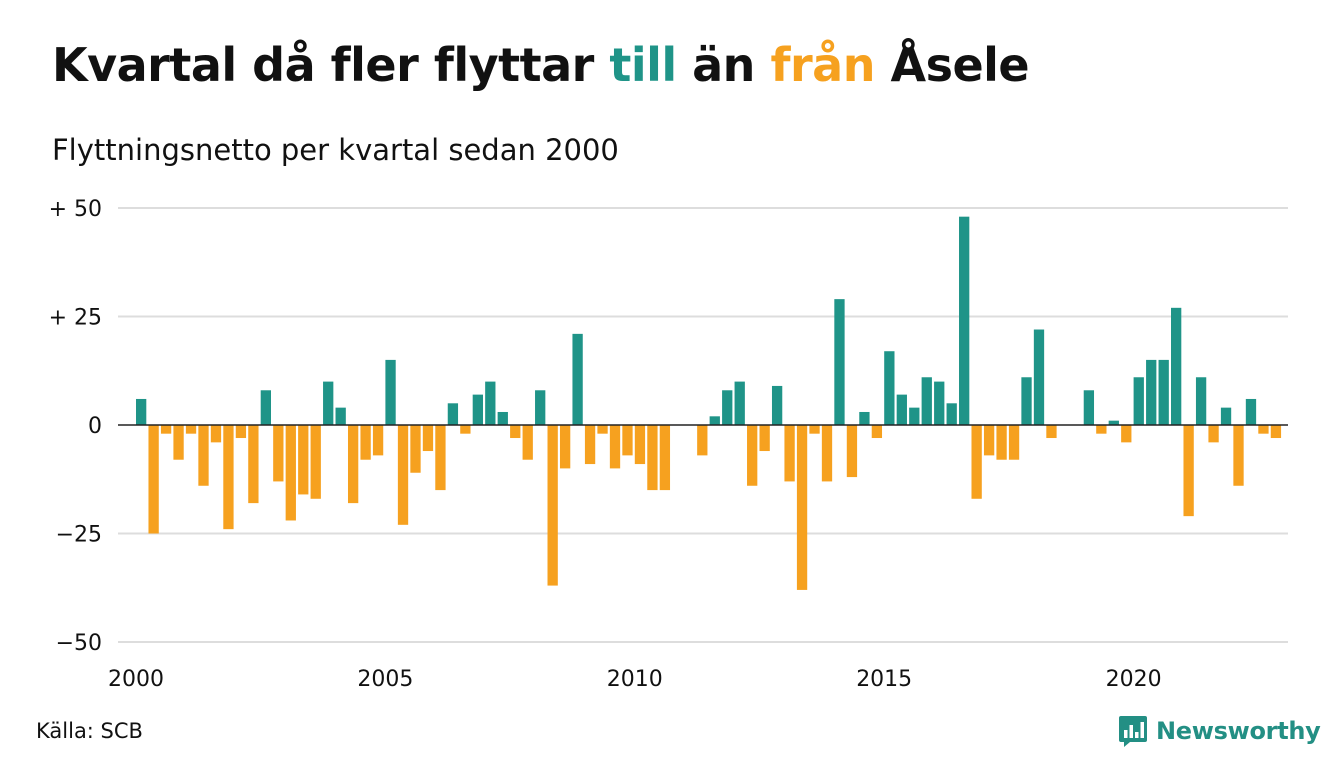 The width and height of the screenshot is (1340, 780). What do you see at coordinates (79, 535) in the screenshot?
I see `y-tick-label: −25` at bounding box center [79, 535].